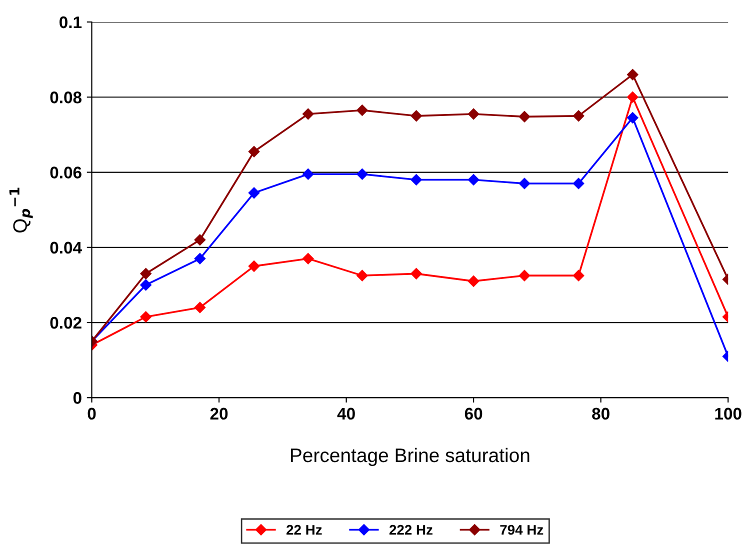 The image size is (746, 550). I want to click on y-tick-label: 0.1, so click(71, 22).